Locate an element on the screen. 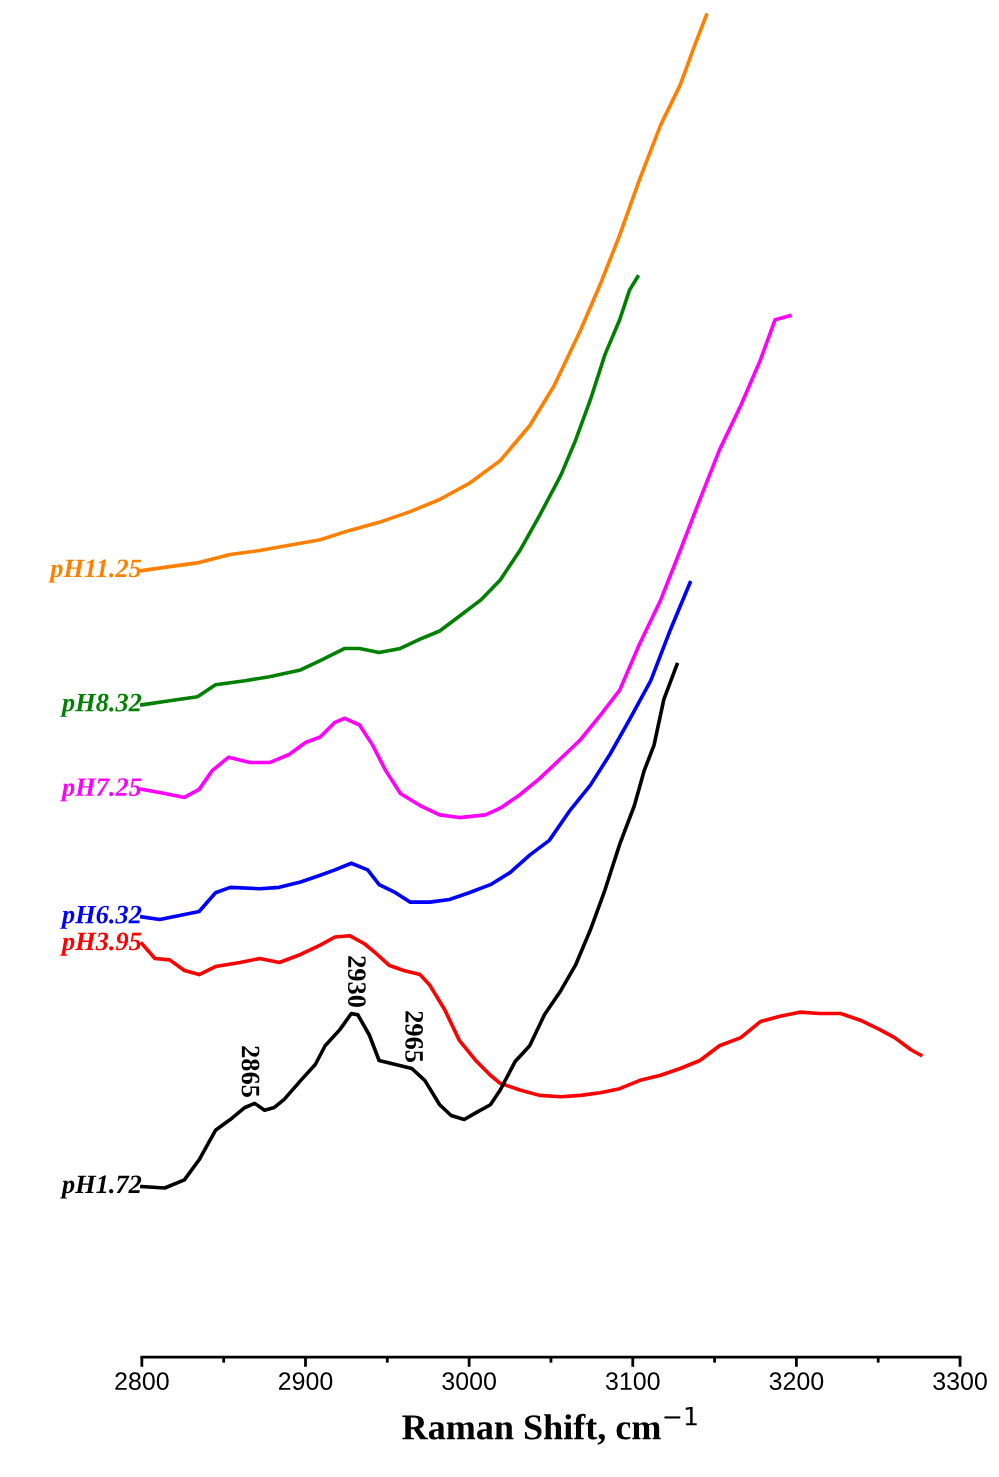 The image size is (999, 1477). annotation: 2865 is located at coordinates (250, 1071).